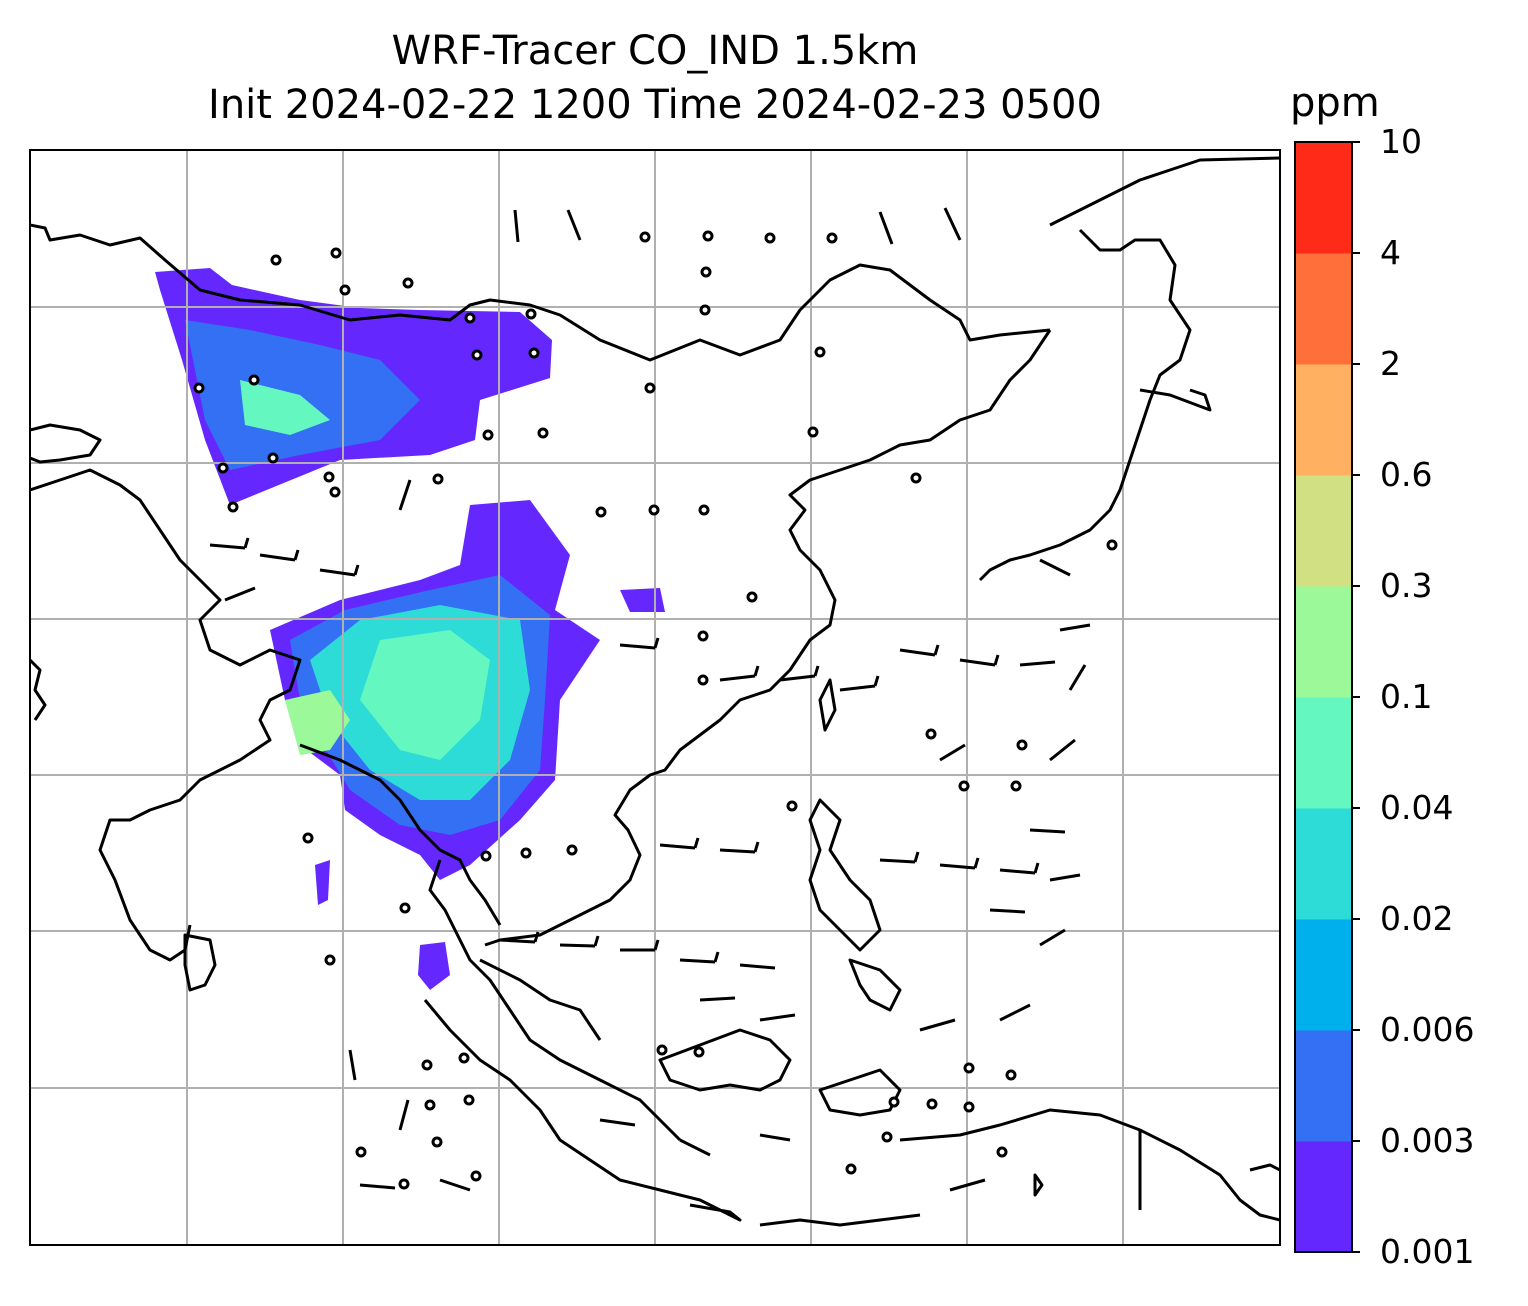 This screenshot has height=1306, width=1528. Describe the element at coordinates (285, 407) in the screenshot. I see `plume-north-india-core` at that location.